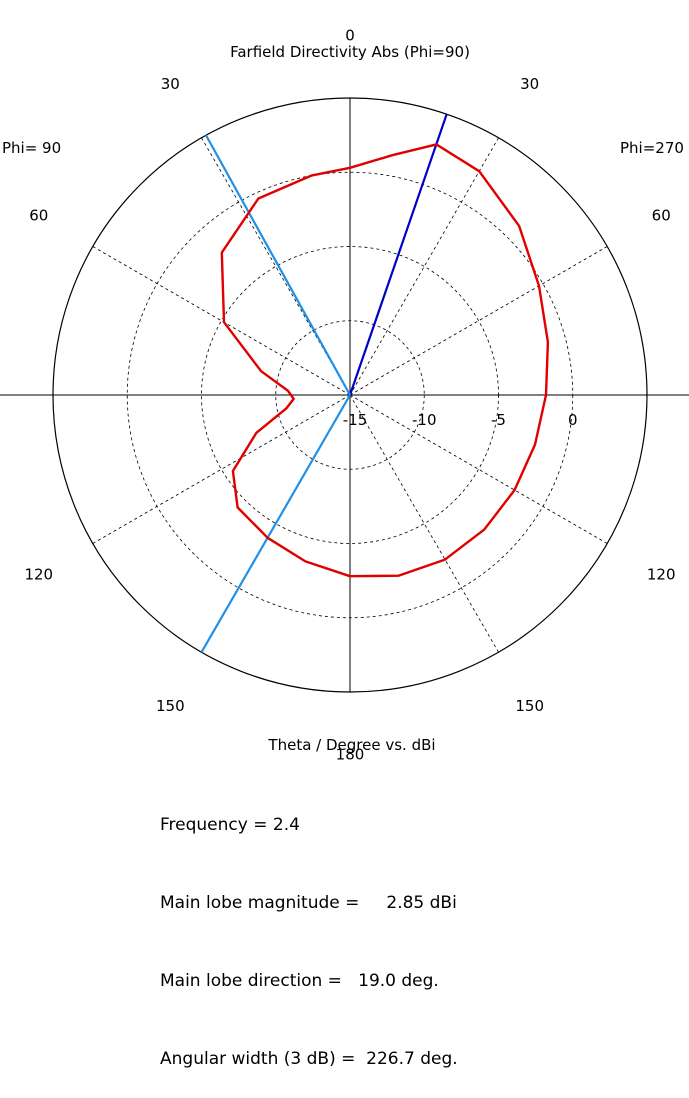  What do you see at coordinates (498, 420) in the screenshot?
I see `radial-tick-label: -5` at bounding box center [498, 420].